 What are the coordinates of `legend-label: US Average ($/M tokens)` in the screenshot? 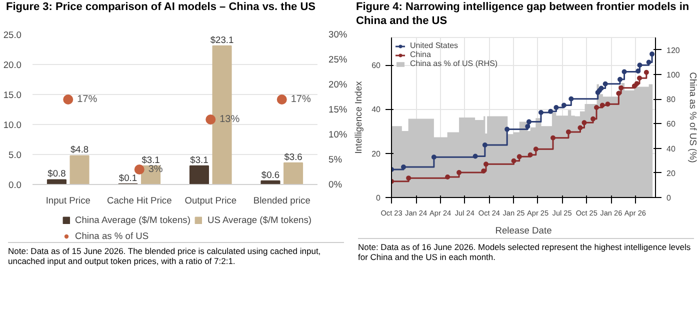 It's located at (259, 220).